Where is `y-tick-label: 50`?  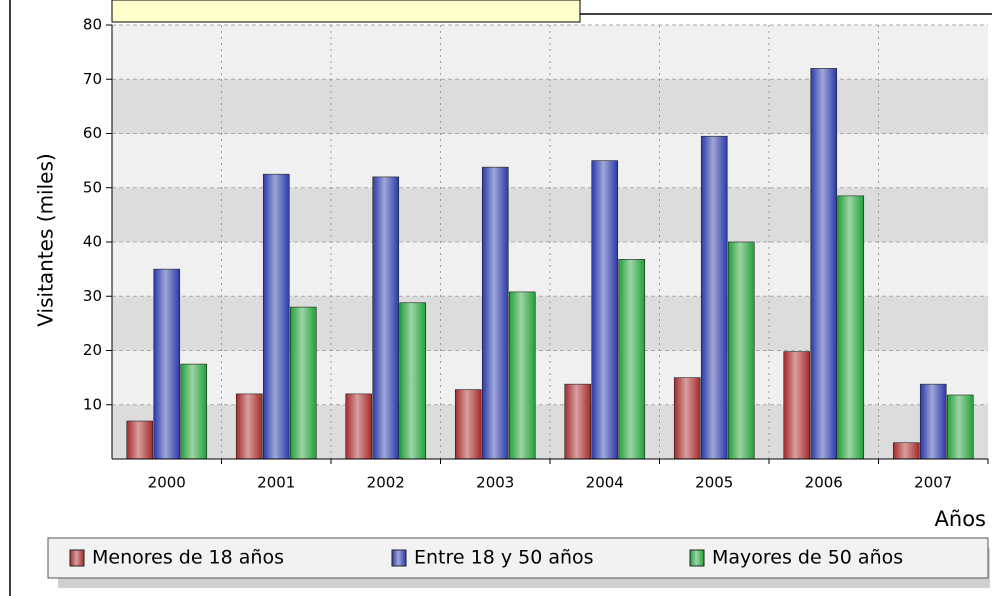
y-tick-label: 50 is located at coordinates (92, 187).